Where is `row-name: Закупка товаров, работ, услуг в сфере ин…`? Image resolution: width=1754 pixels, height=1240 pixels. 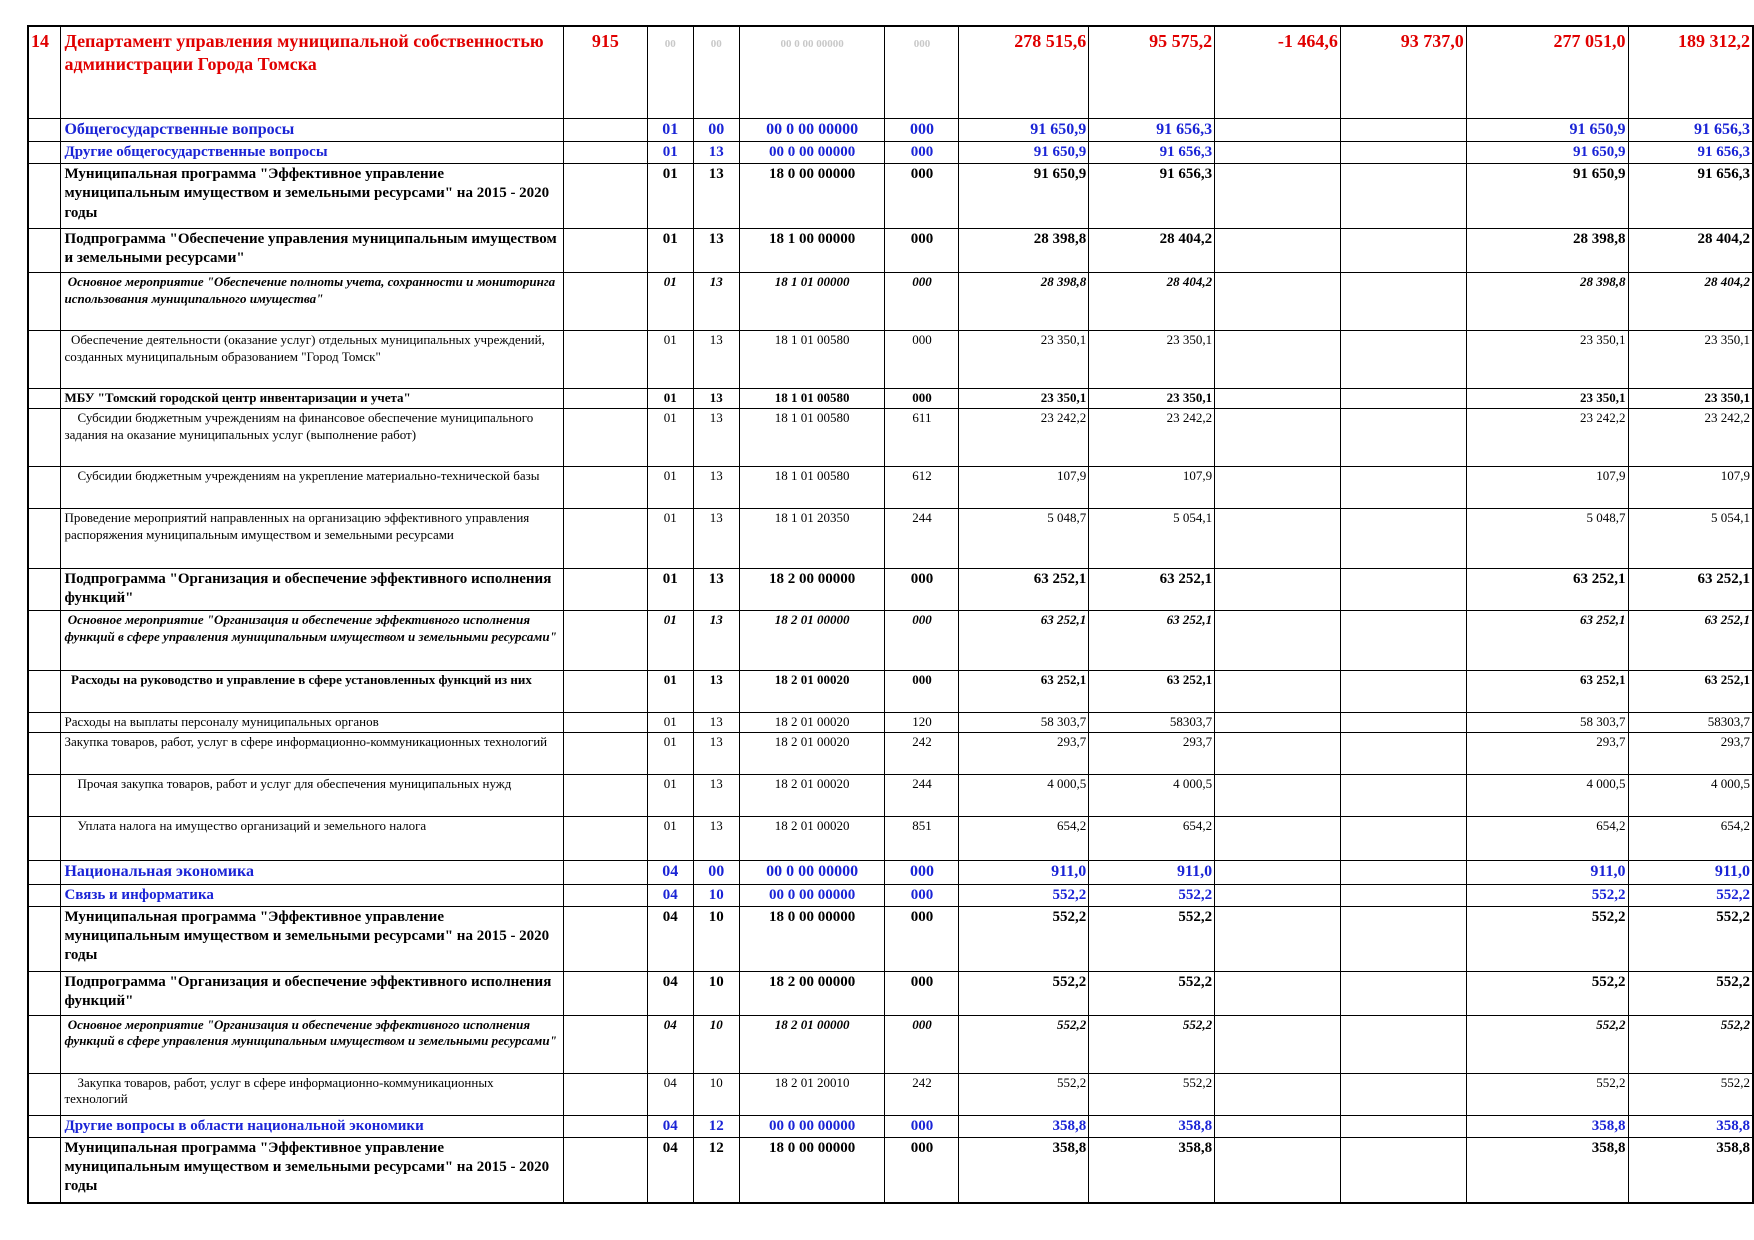
row-name: Закупка товаров, работ, услуг в сфере ин… is located at coordinates (312, 754).